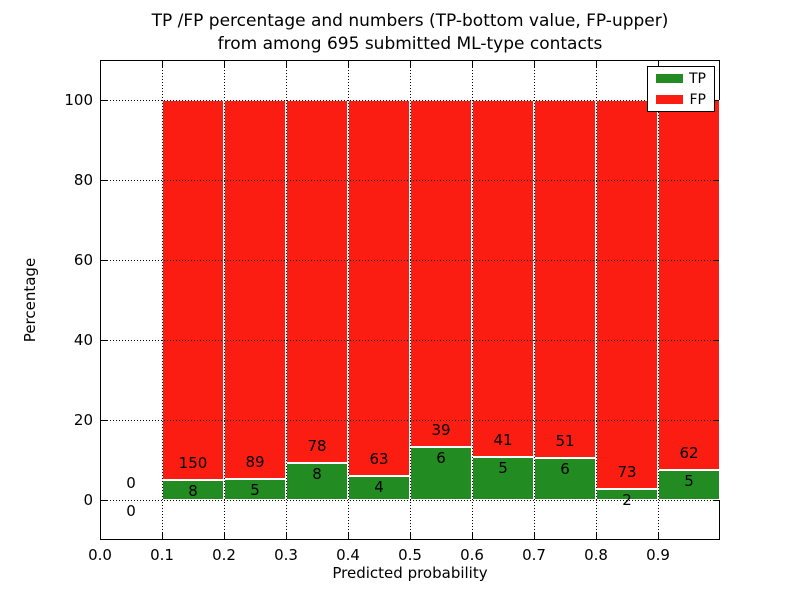 Image resolution: width=800 pixels, height=600 pixels. I want to click on x-tick-bottom-0.6, so click(472, 536).